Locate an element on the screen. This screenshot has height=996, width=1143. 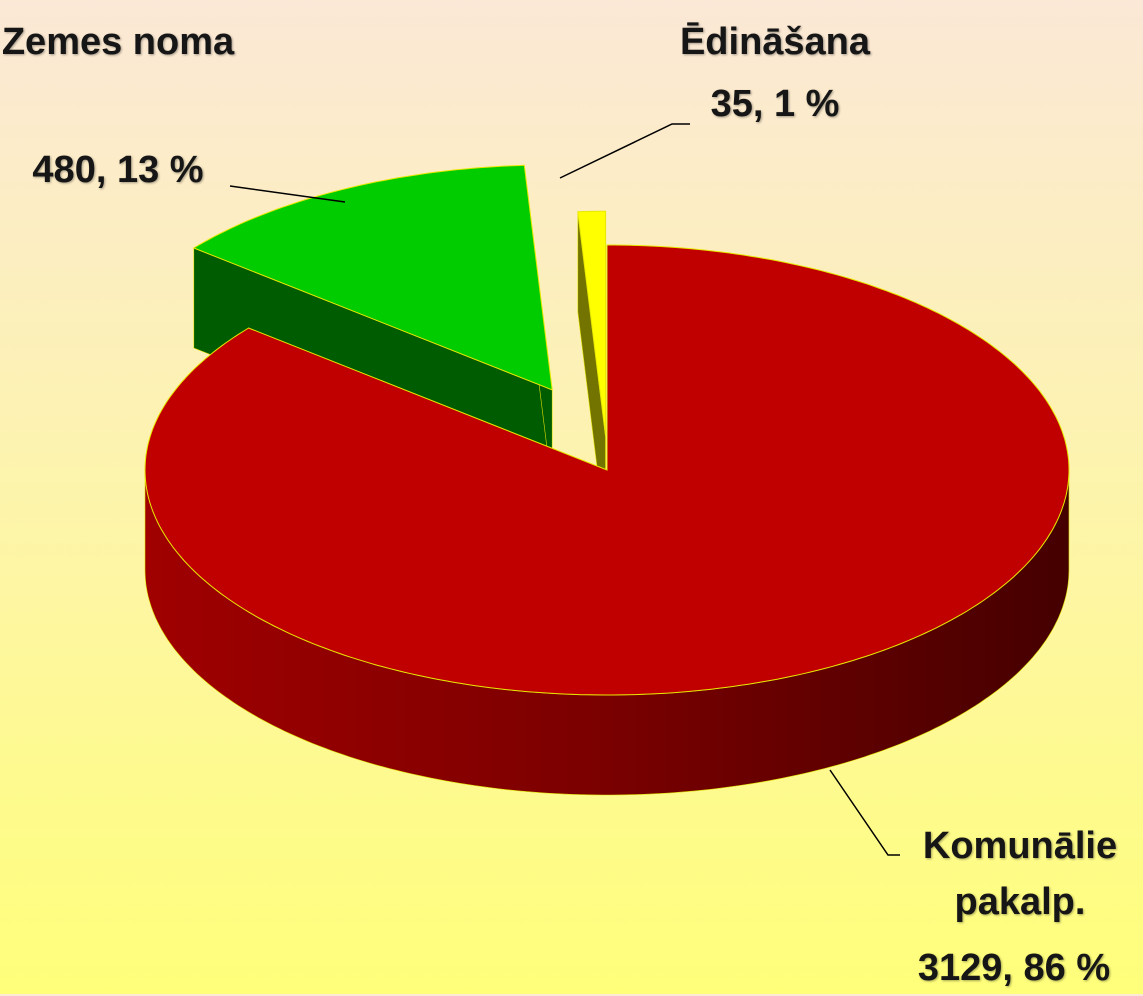
category-label: Ēdināšana is located at coordinates (775, 42).